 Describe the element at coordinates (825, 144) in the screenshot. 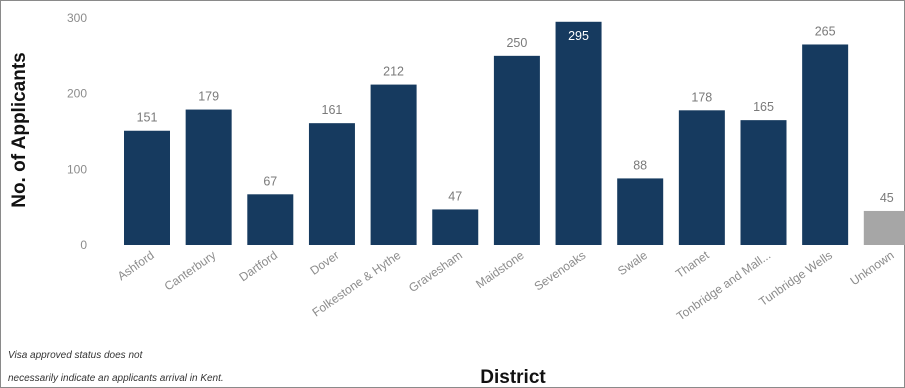

I see `bar-tunbridge-wells` at that location.